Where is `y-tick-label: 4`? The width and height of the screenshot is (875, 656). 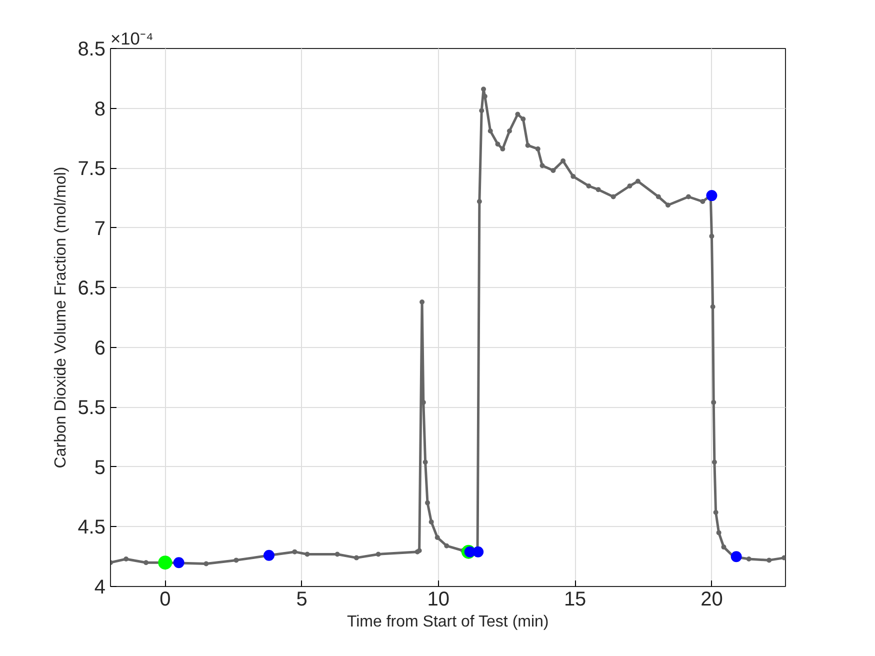 y-tick-label: 4 is located at coordinates (100, 587).